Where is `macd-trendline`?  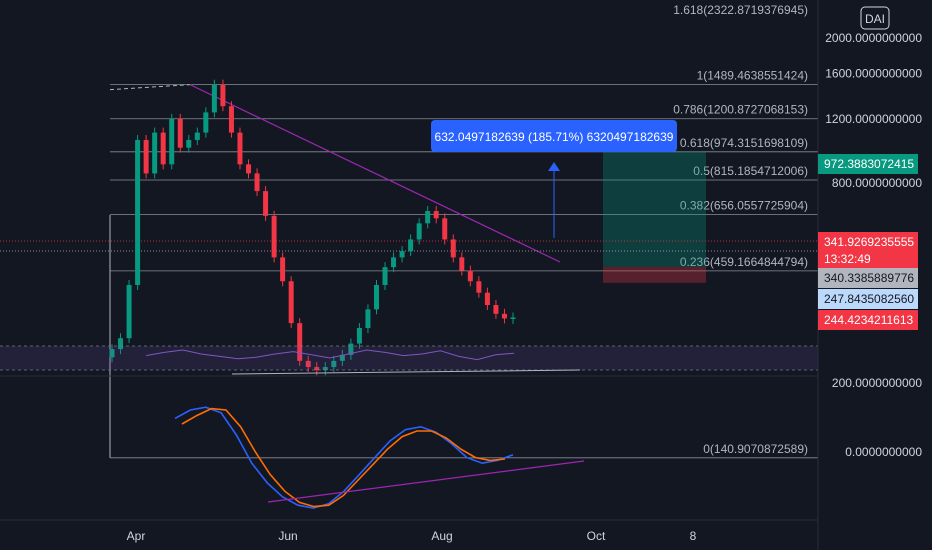
macd-trendline is located at coordinates (426, 481).